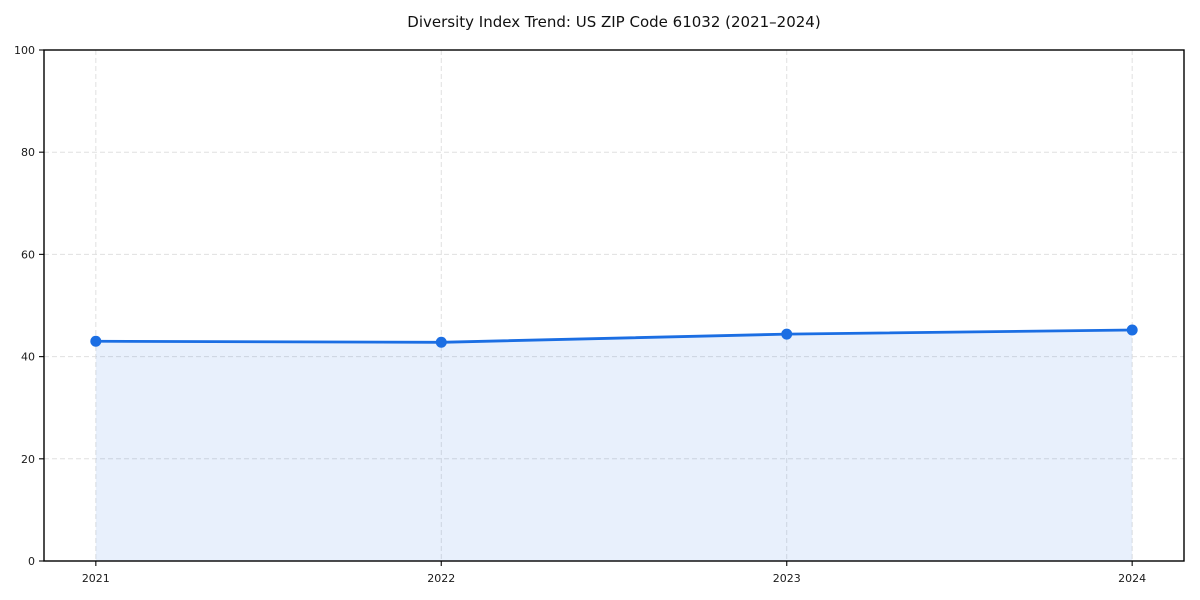 The image size is (1200, 600). What do you see at coordinates (1132, 578) in the screenshot?
I see `x-tick-label: 2024` at bounding box center [1132, 578].